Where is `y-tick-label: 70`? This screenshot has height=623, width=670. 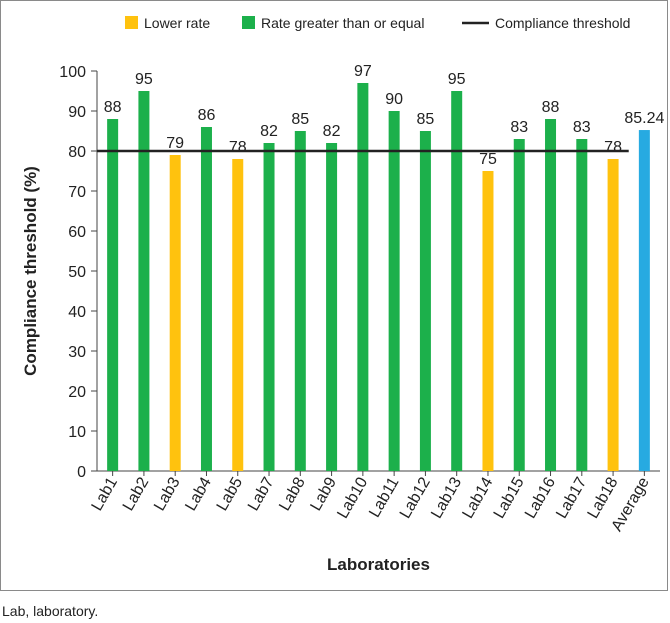 y-tick-label: 70 is located at coordinates (77, 192).